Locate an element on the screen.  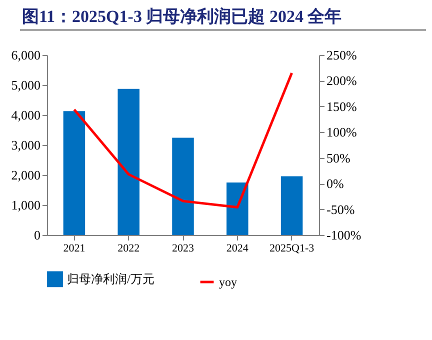
y2-tick-label: -100% is located at coordinates (344, 235).